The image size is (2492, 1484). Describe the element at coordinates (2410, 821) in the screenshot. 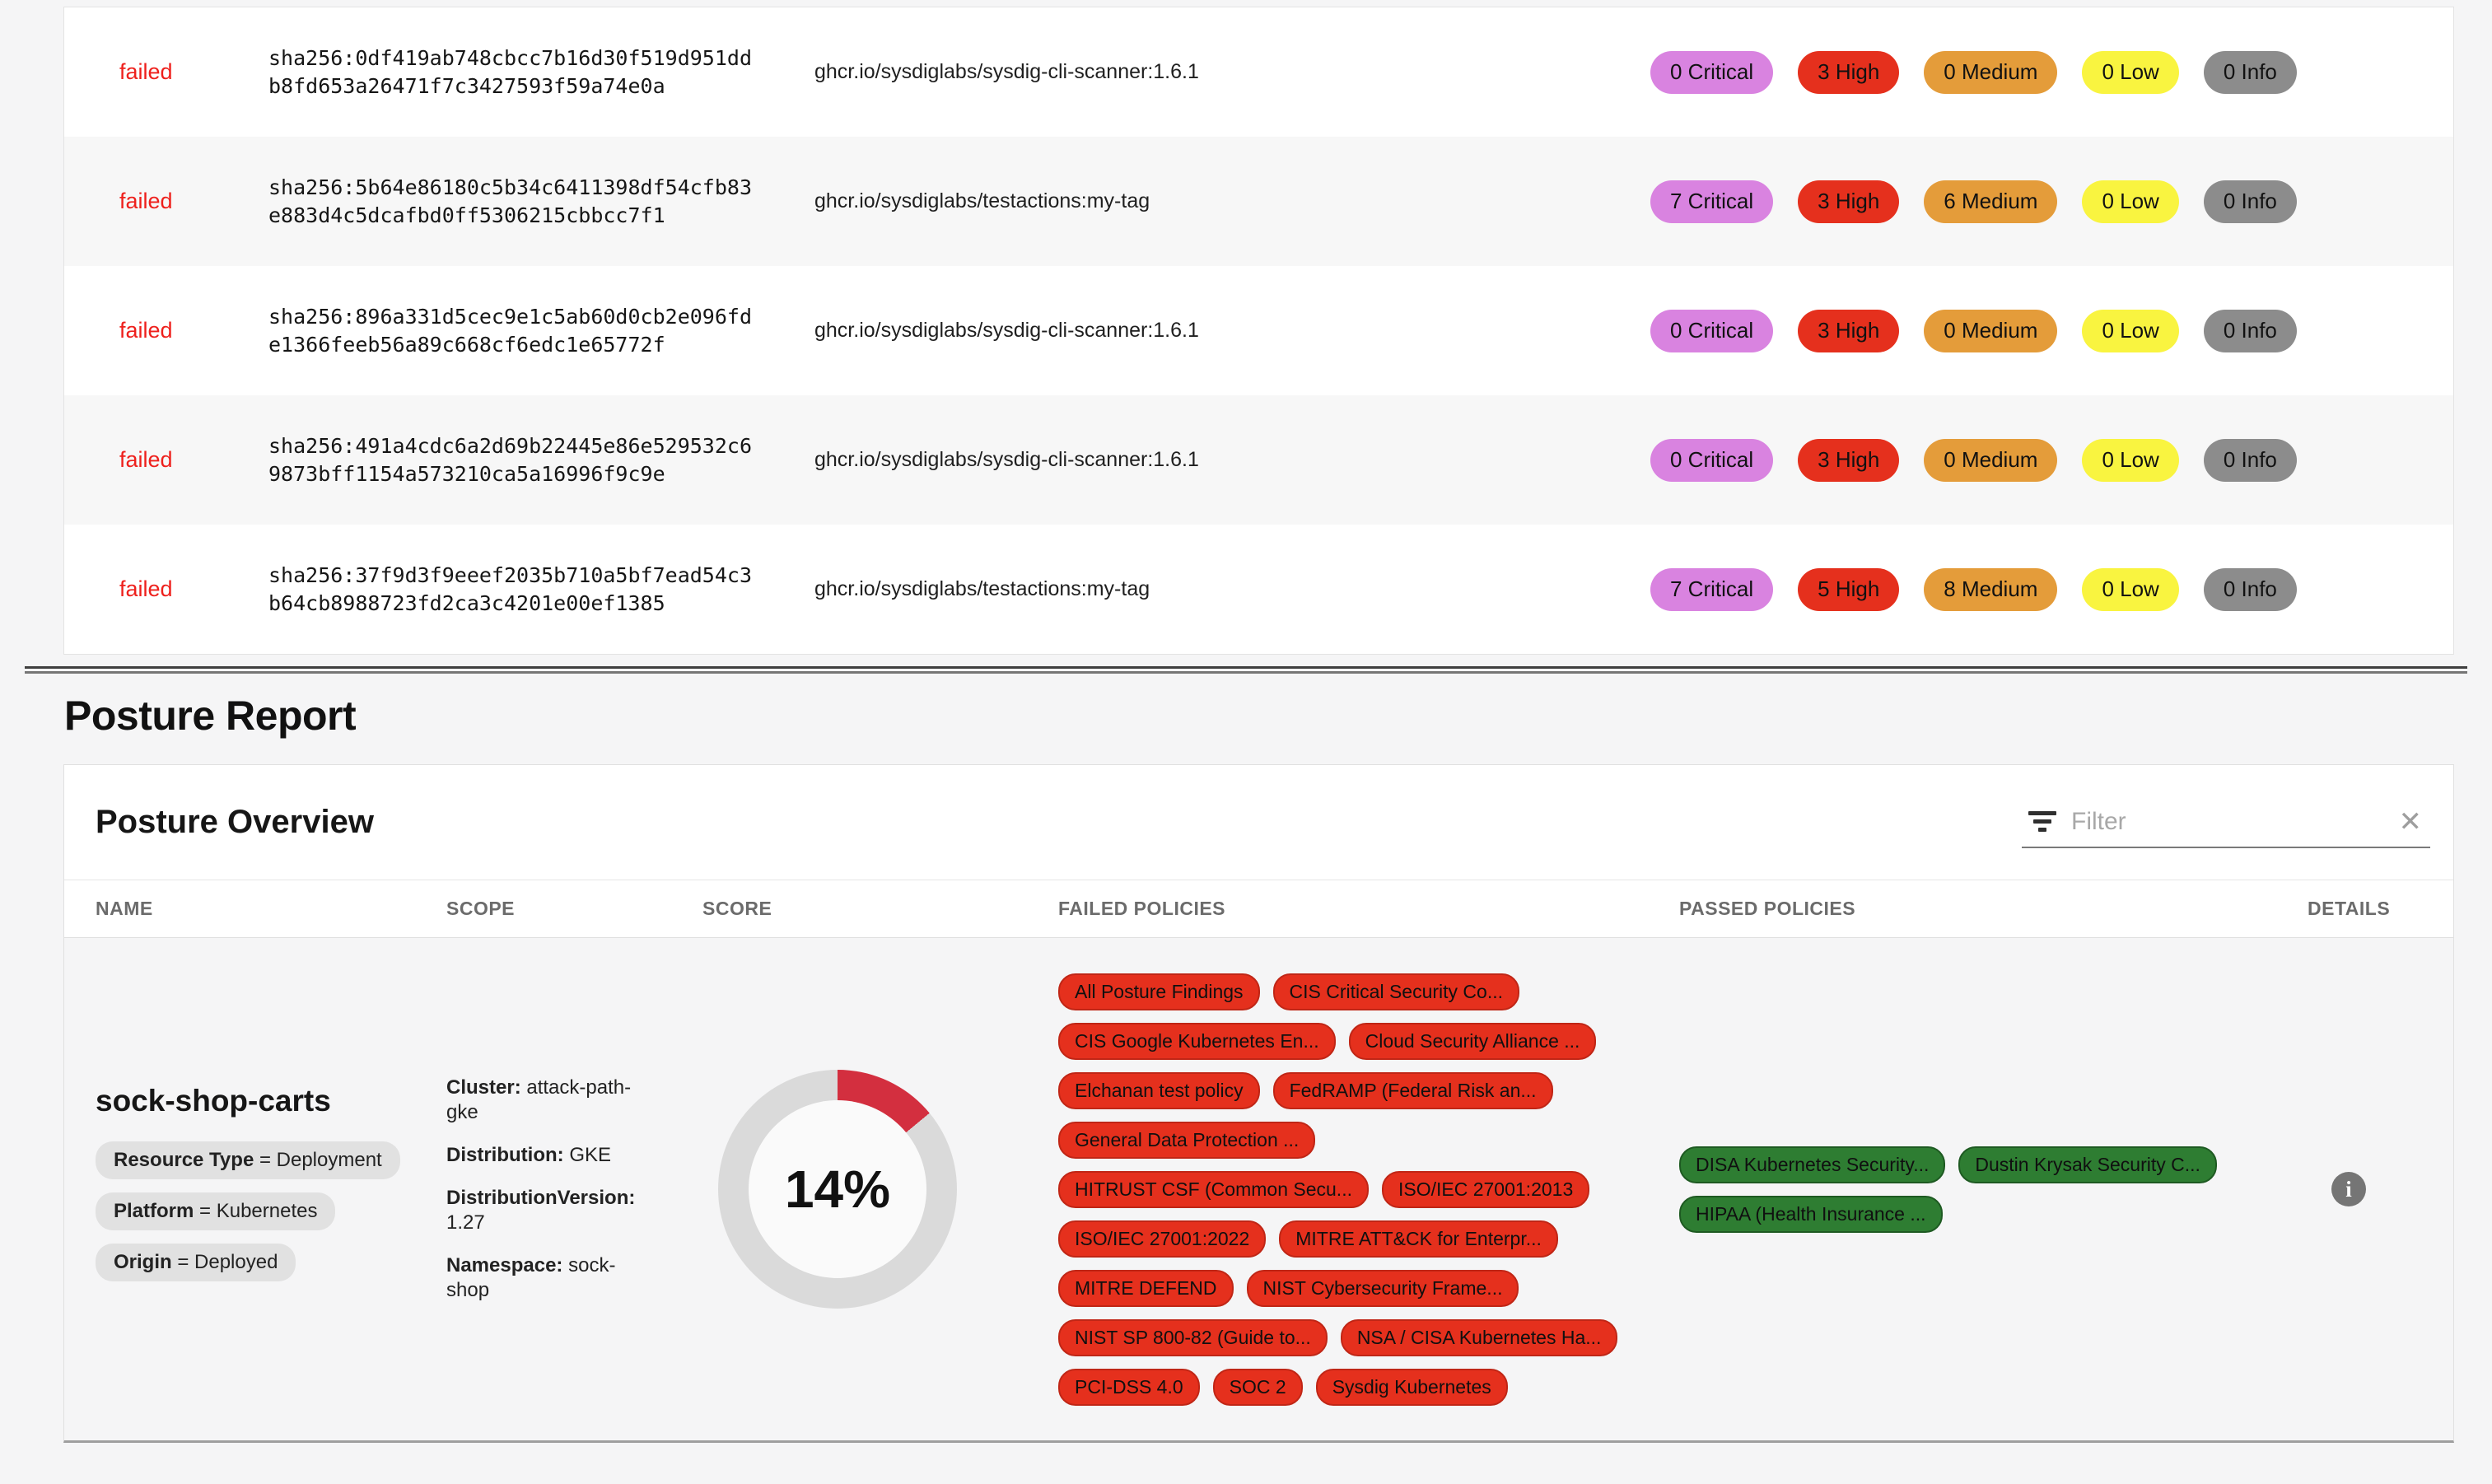

I see `clear-filter-icon: ✕` at that location.